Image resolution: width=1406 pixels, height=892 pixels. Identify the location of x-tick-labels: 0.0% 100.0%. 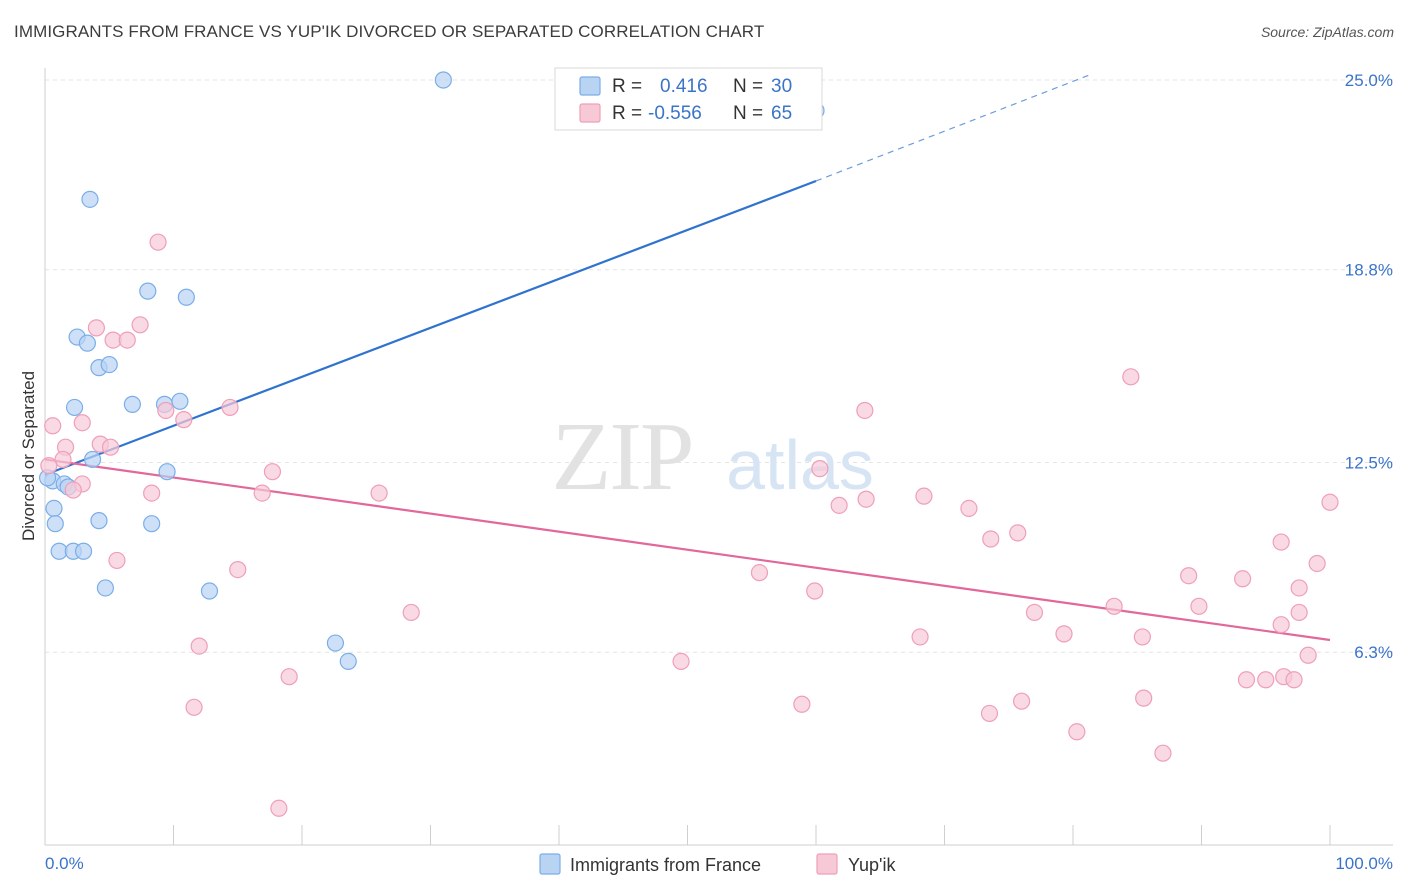
(719, 863).